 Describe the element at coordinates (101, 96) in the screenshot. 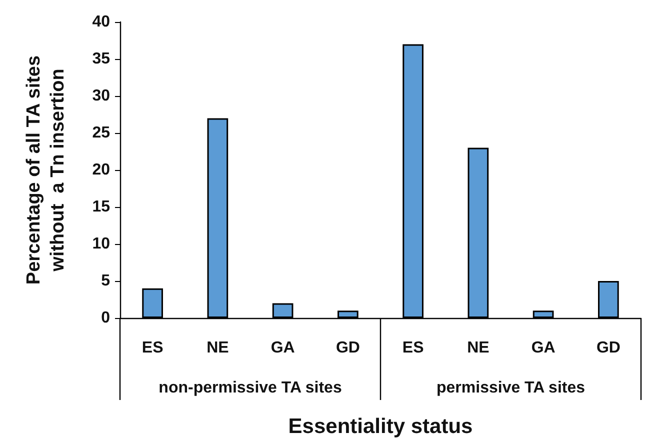

I see `y-tick-label: 30` at that location.